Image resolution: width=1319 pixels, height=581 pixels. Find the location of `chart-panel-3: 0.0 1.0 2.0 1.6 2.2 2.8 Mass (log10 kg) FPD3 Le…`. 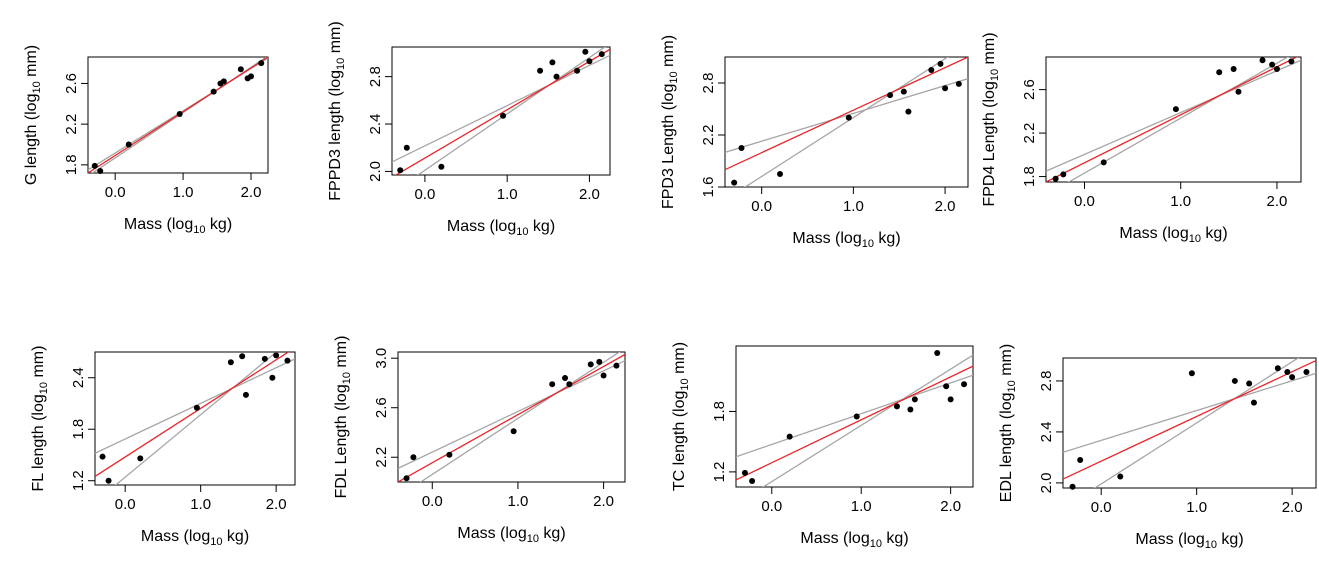

chart-panel-3: 0.0 1.0 2.0 1.6 2.2 2.8 Mass (log10 kg) FPD3 Le… is located at coordinates (814, 142).